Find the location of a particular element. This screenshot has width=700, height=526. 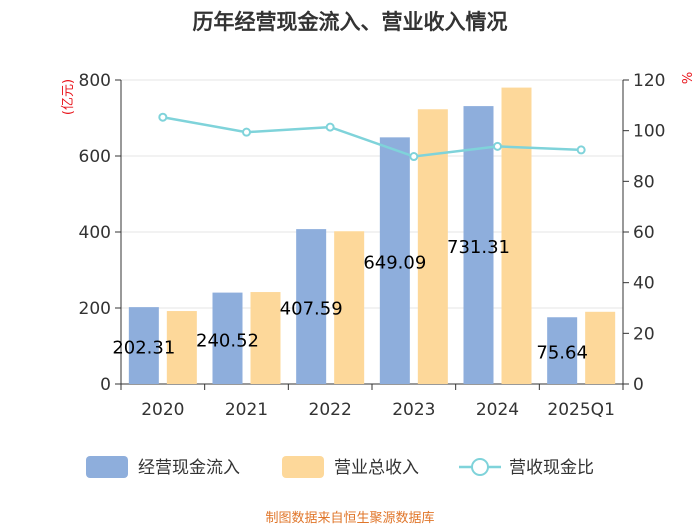

y-right-tick-label: 20 is located at coordinates (644, 334).